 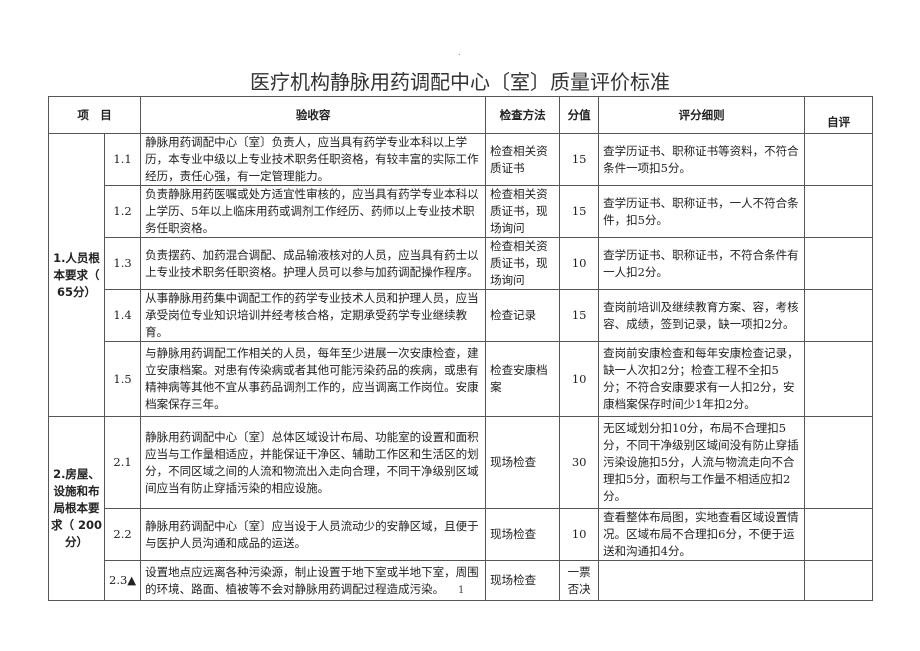 What do you see at coordinates (76, 508) in the screenshot?
I see `group-label: 2.房屋、设施和布局根本要求（ 200分）` at bounding box center [76, 508].